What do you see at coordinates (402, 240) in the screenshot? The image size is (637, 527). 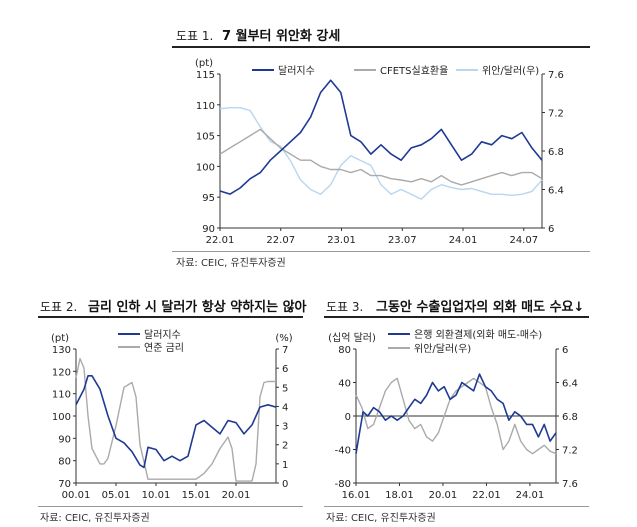 I see `fig1-x-tick-label: 23.07` at bounding box center [402, 240].